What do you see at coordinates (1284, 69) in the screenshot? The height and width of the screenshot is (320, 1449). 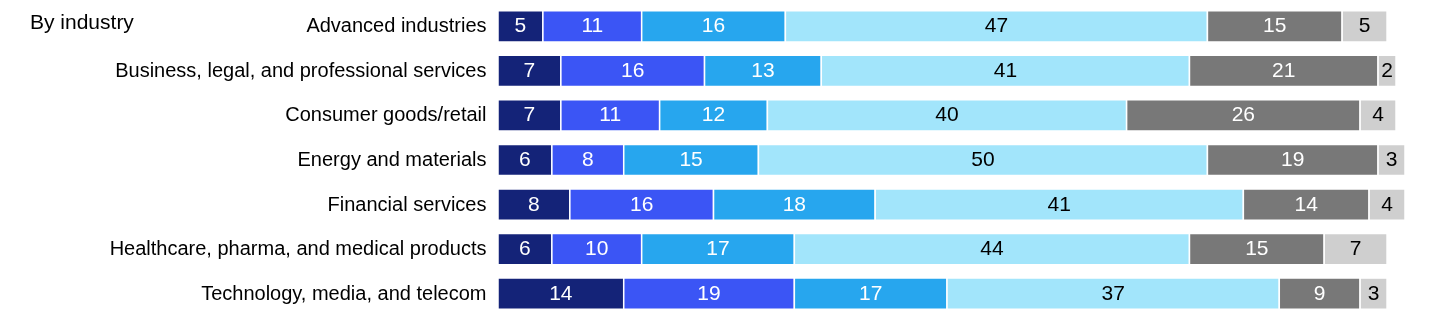 I see `data-label: 21` at bounding box center [1284, 69].